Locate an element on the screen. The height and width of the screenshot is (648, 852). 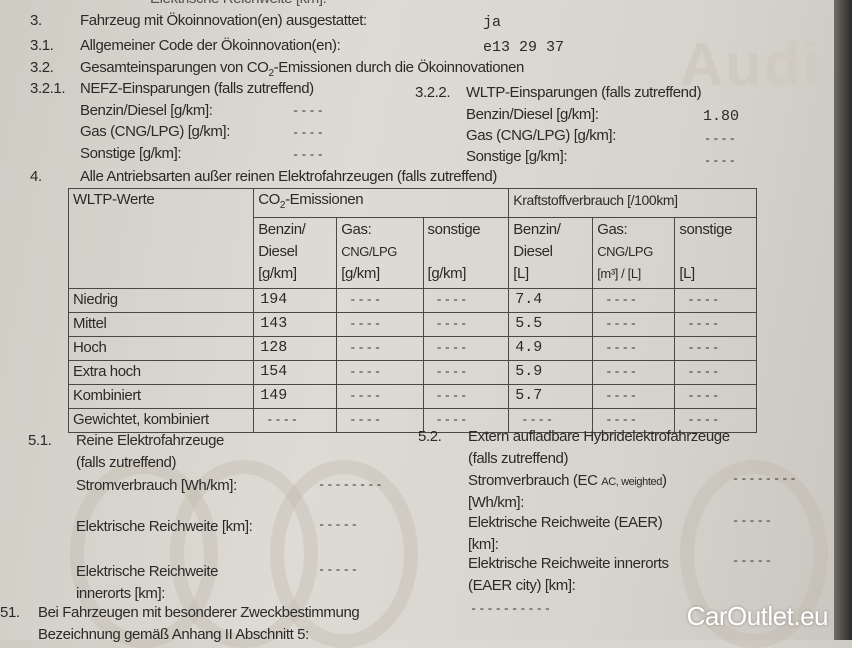
table-row: Mittel 143 ---- ---- 5.5 ---- ---- is located at coordinates (412, 324).